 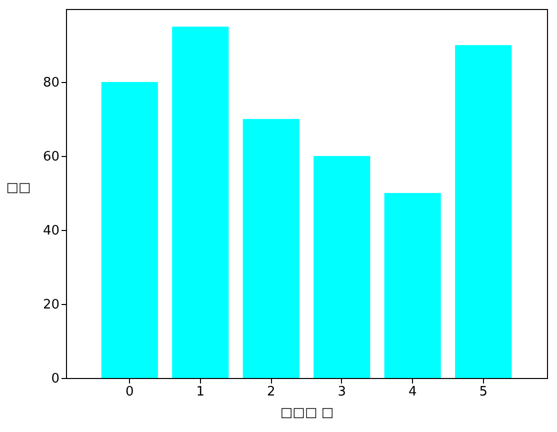 I want to click on x-tick-label: 3, so click(x=342, y=392).